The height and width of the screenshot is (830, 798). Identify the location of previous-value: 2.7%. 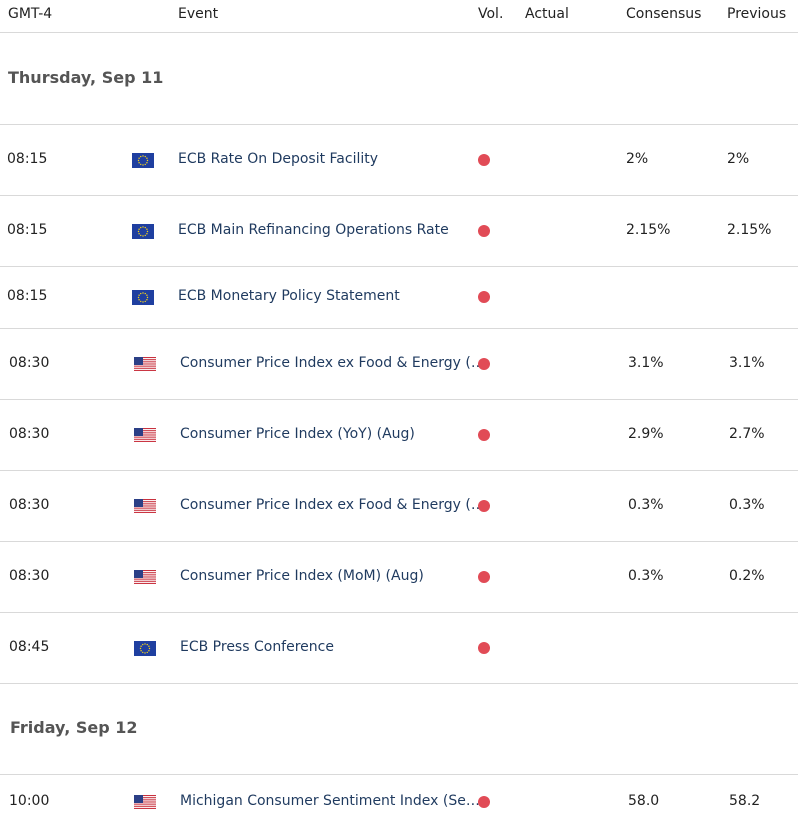
(747, 434).